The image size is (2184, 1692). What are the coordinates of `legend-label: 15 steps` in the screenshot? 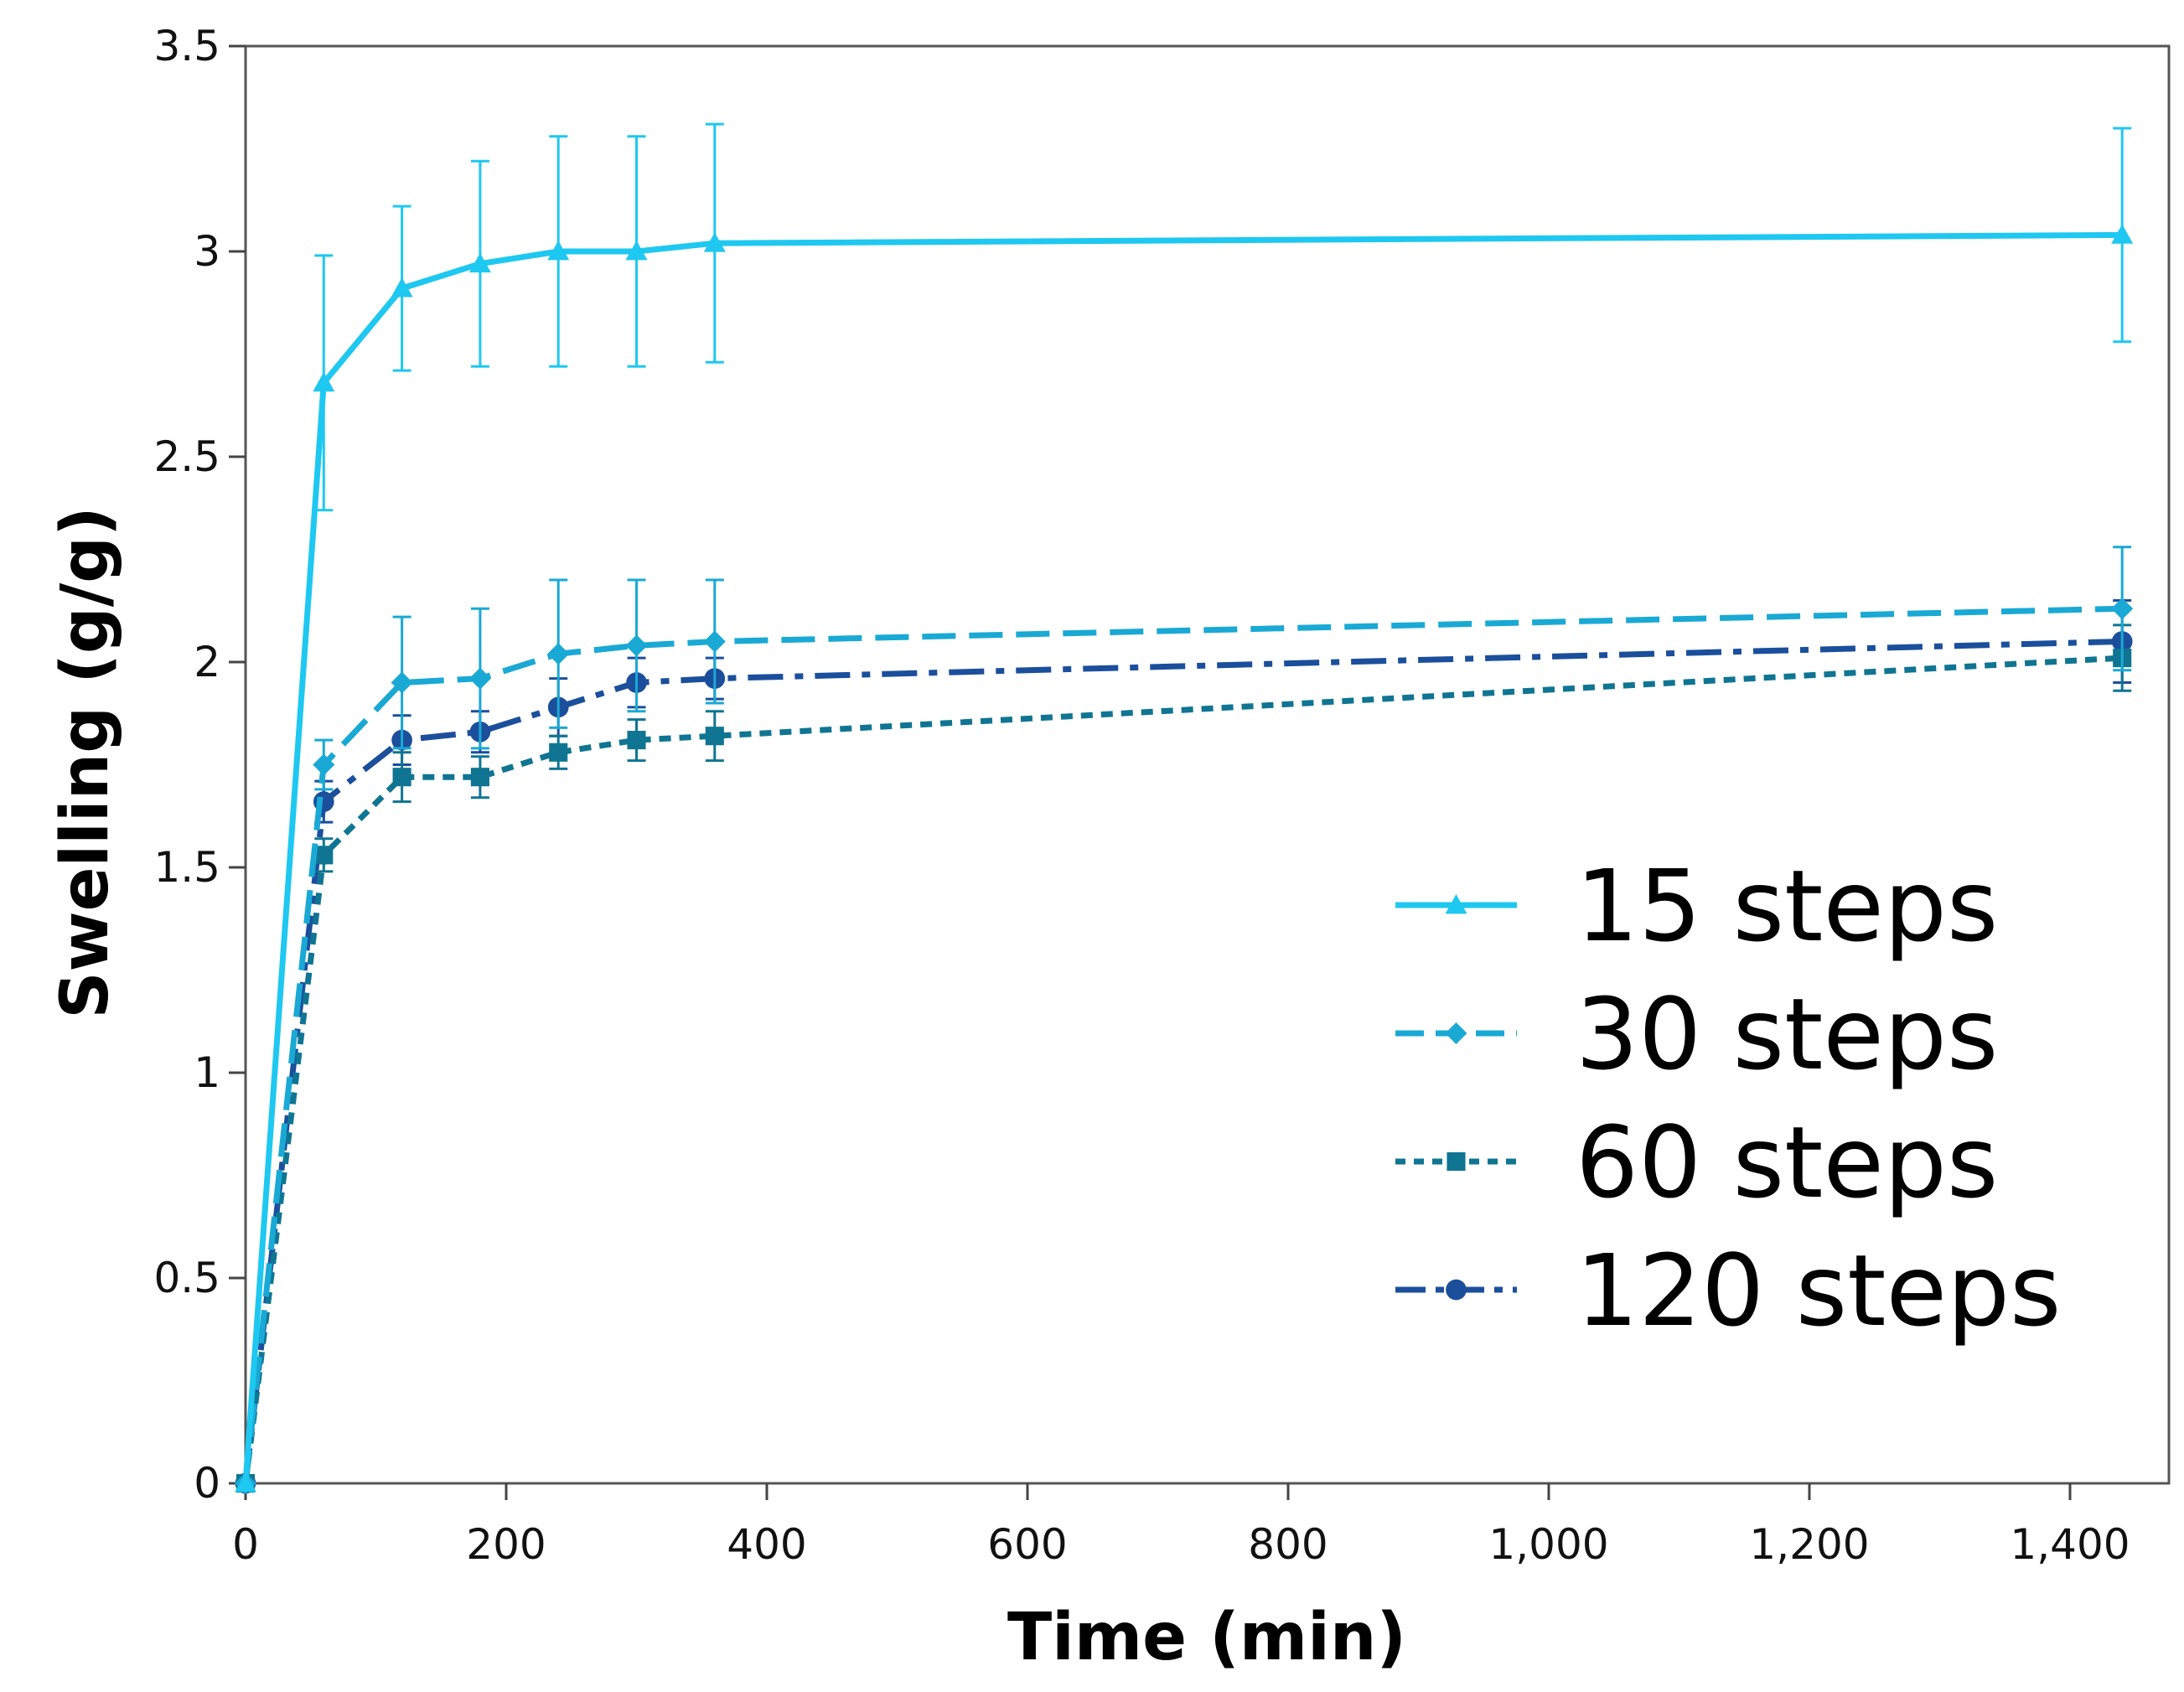 It's located at (1787, 906).